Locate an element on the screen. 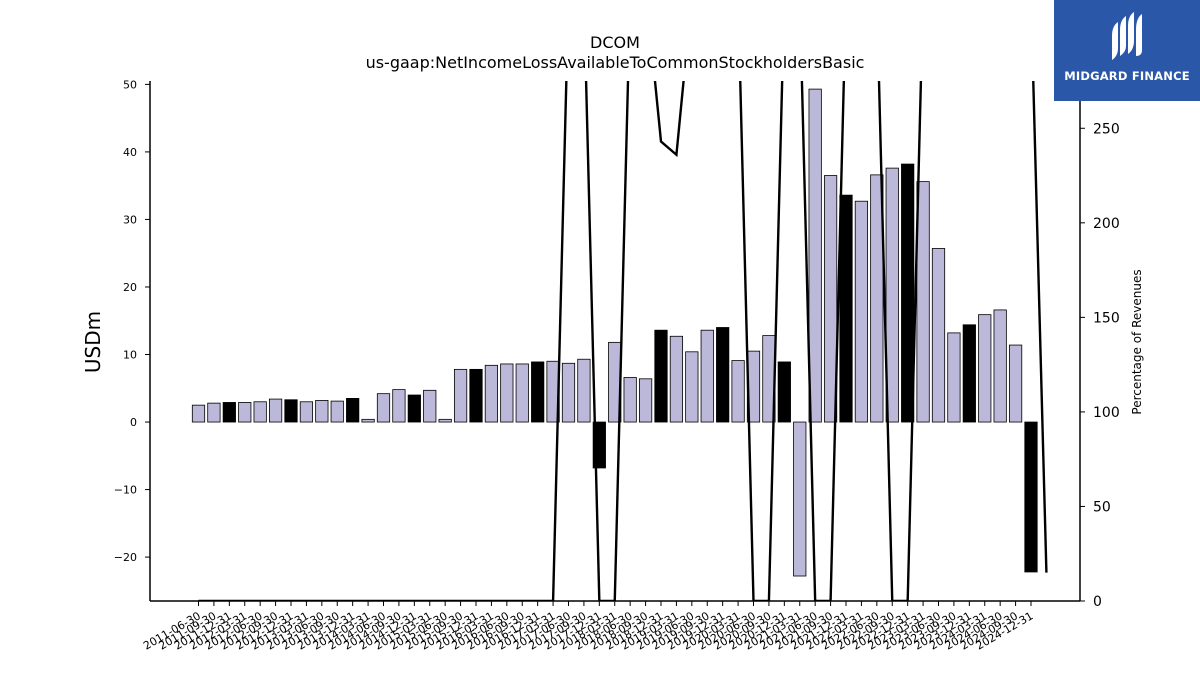  y2-axis-label: Percentage of Revenues is located at coordinates (1137, 341).